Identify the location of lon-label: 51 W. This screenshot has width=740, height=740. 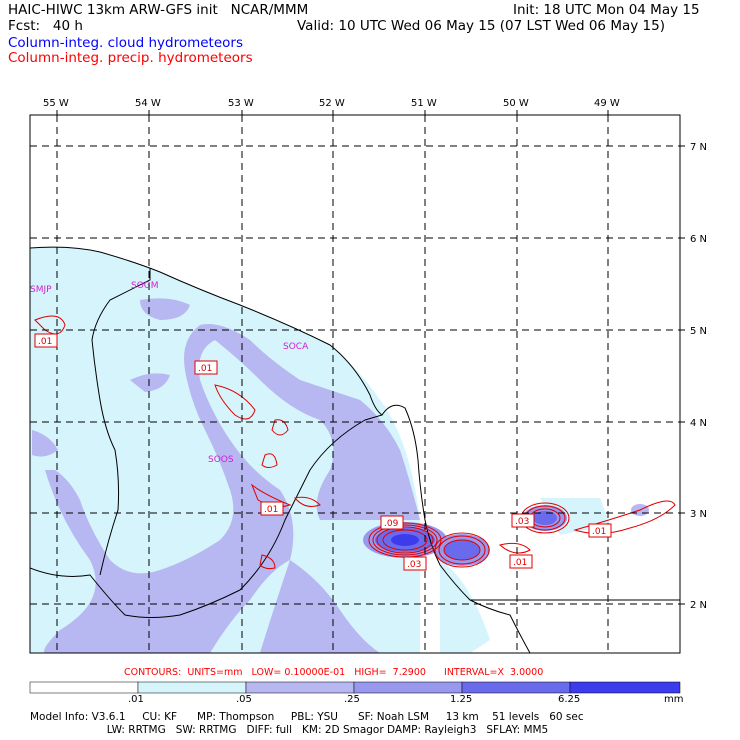
(424, 103).